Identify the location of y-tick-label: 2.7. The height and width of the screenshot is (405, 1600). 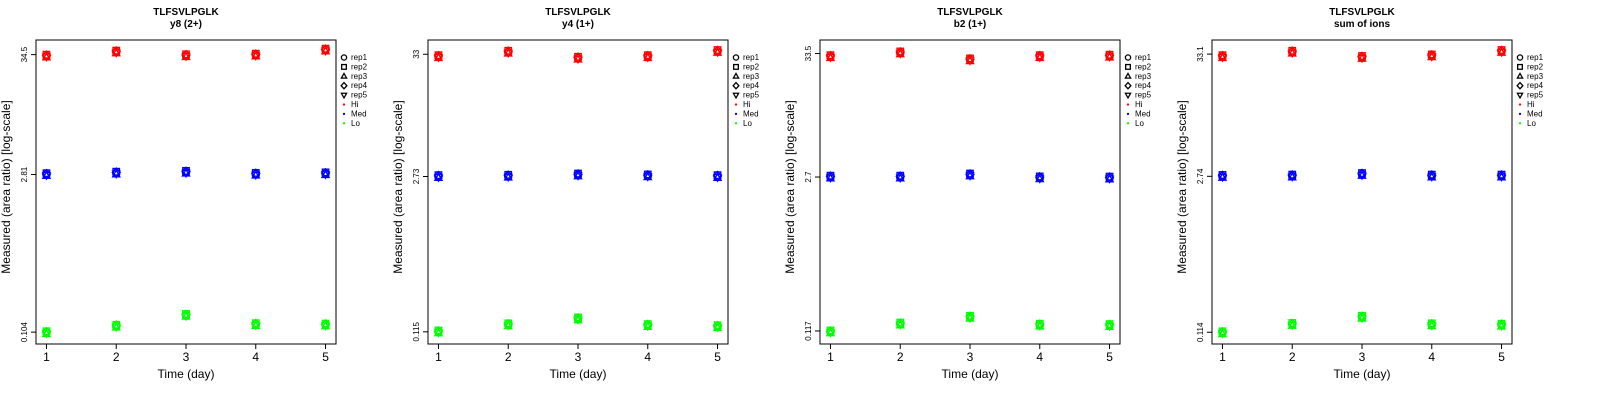
(808, 177).